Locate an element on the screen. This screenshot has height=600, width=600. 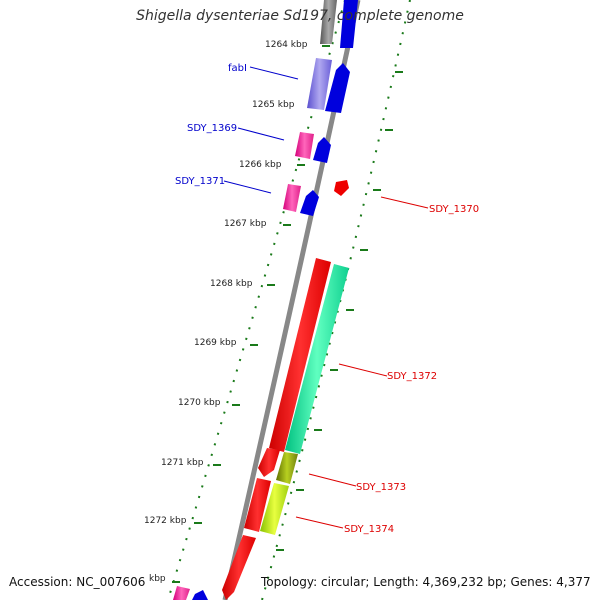
gene-label-SDY_1373: SDY_1373 is located at coordinates (381, 487).